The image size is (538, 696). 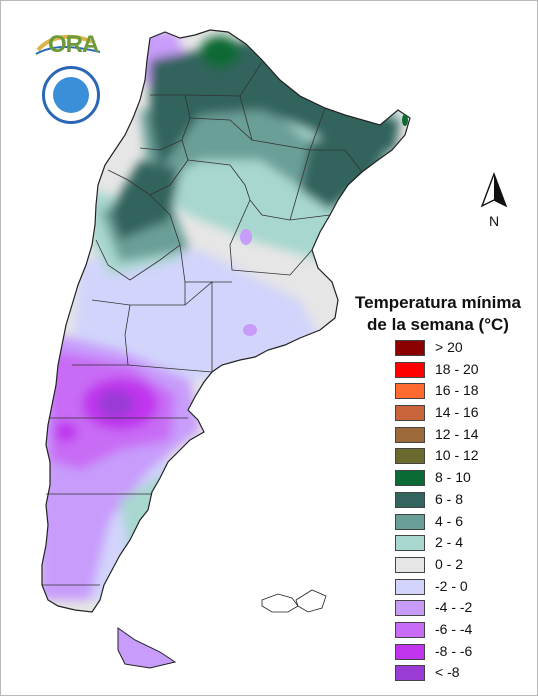 What do you see at coordinates (145, 200) in the screenshot?
I see `zone-6-8-west` at bounding box center [145, 200].